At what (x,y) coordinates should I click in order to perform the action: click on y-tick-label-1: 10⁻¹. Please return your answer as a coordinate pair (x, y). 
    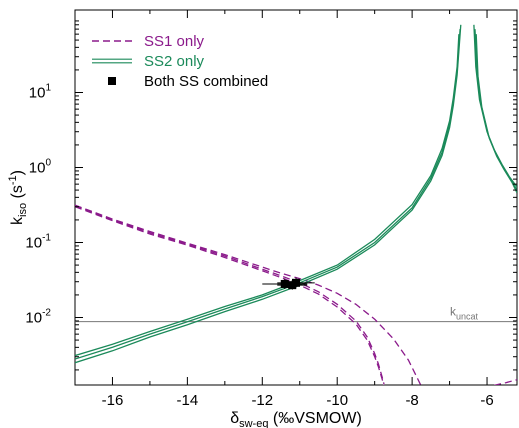
    Looking at the image, I should click on (38, 242).